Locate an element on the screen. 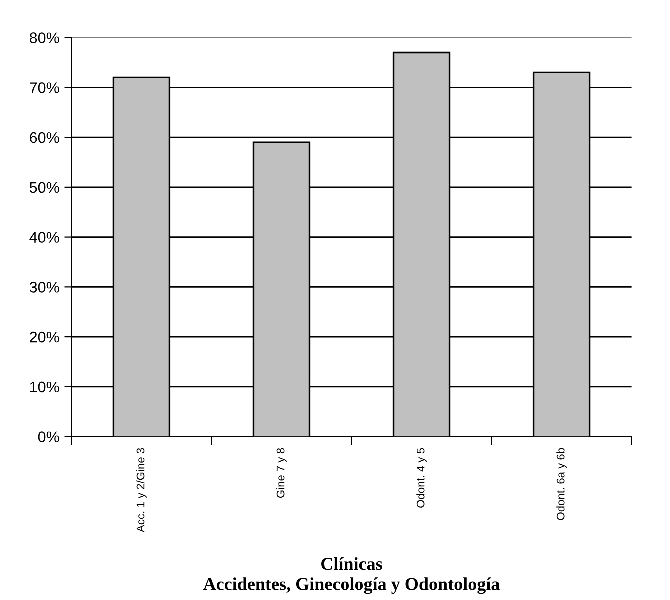  x-tick-label: Odont. 6a y 6b is located at coordinates (561, 484).